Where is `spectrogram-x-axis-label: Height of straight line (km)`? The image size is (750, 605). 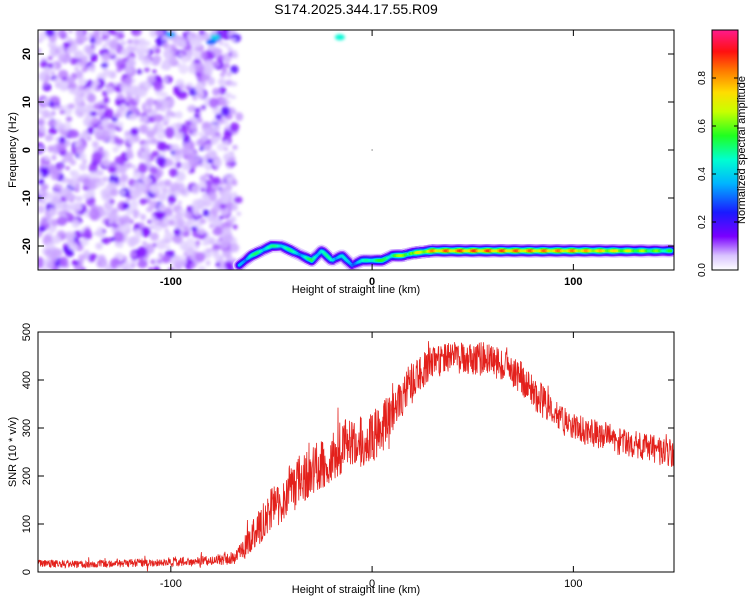 spectrogram-x-axis-label: Height of straight line (km) is located at coordinates (356, 290).